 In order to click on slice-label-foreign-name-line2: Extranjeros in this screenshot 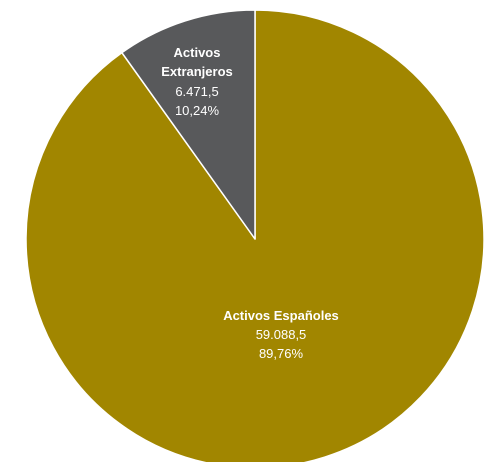, I will do `click(197, 71)`.